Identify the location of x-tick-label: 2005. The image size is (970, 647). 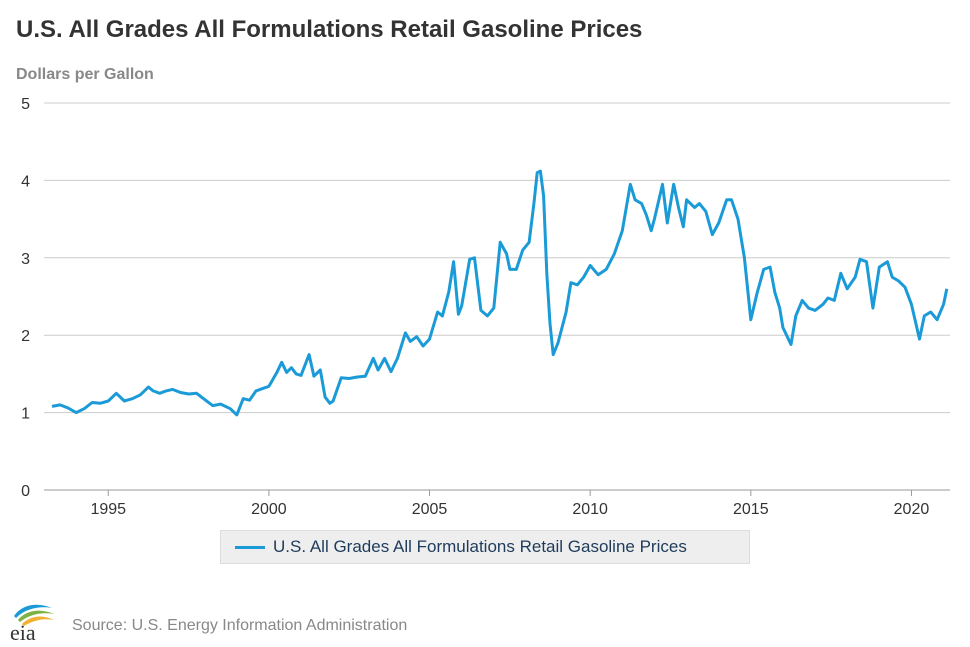
(430, 509).